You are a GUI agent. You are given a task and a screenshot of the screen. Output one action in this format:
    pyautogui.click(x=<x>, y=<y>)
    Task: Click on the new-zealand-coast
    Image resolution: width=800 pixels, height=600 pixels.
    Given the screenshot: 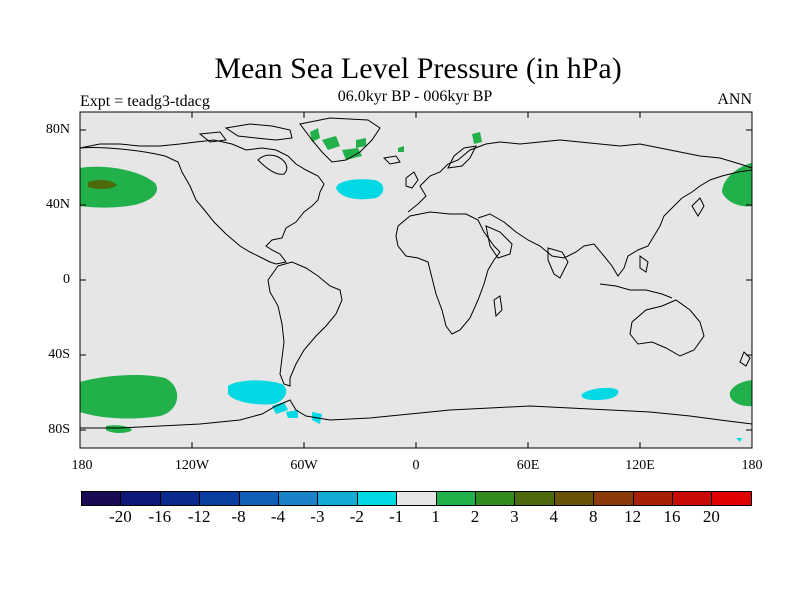 What is the action you would take?
    pyautogui.click(x=745, y=359)
    